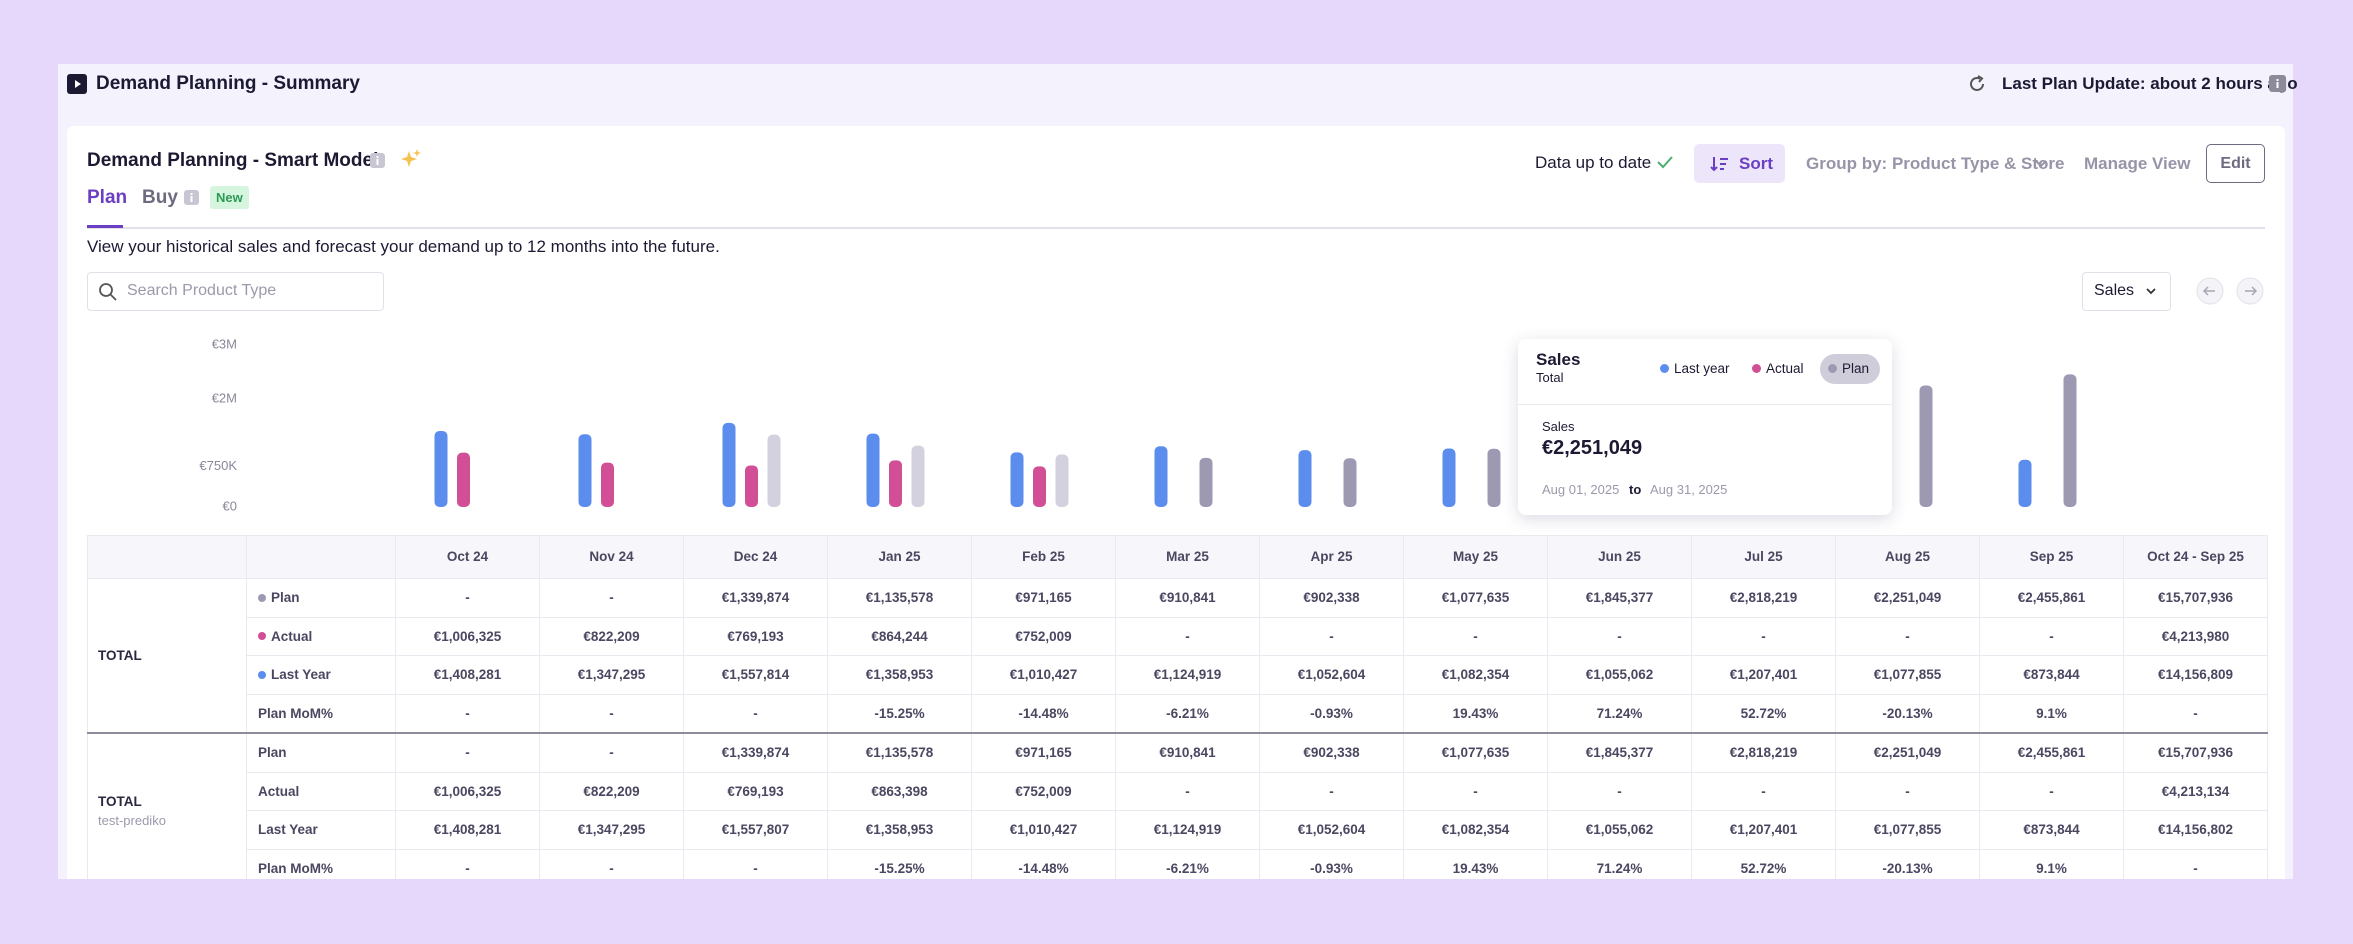 The height and width of the screenshot is (944, 2353). What do you see at coordinates (1476, 598) in the screenshot?
I see `table-cell: €1,077,635` at bounding box center [1476, 598].